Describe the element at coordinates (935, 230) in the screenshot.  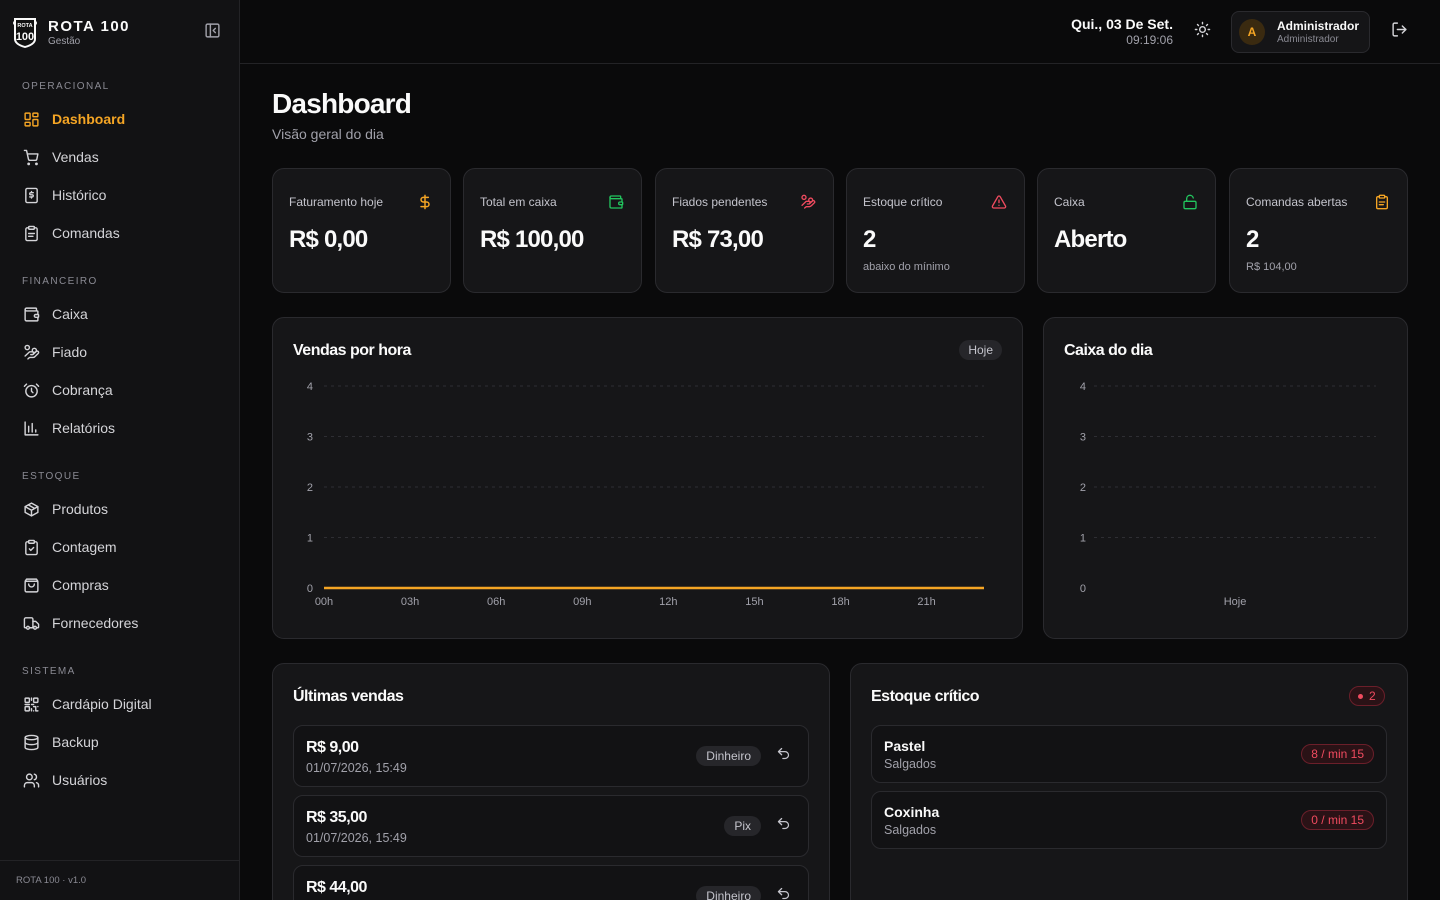
I see `stat-card-estoque-critico: Estoque crítico 2 abaixo do mínimo` at that location.